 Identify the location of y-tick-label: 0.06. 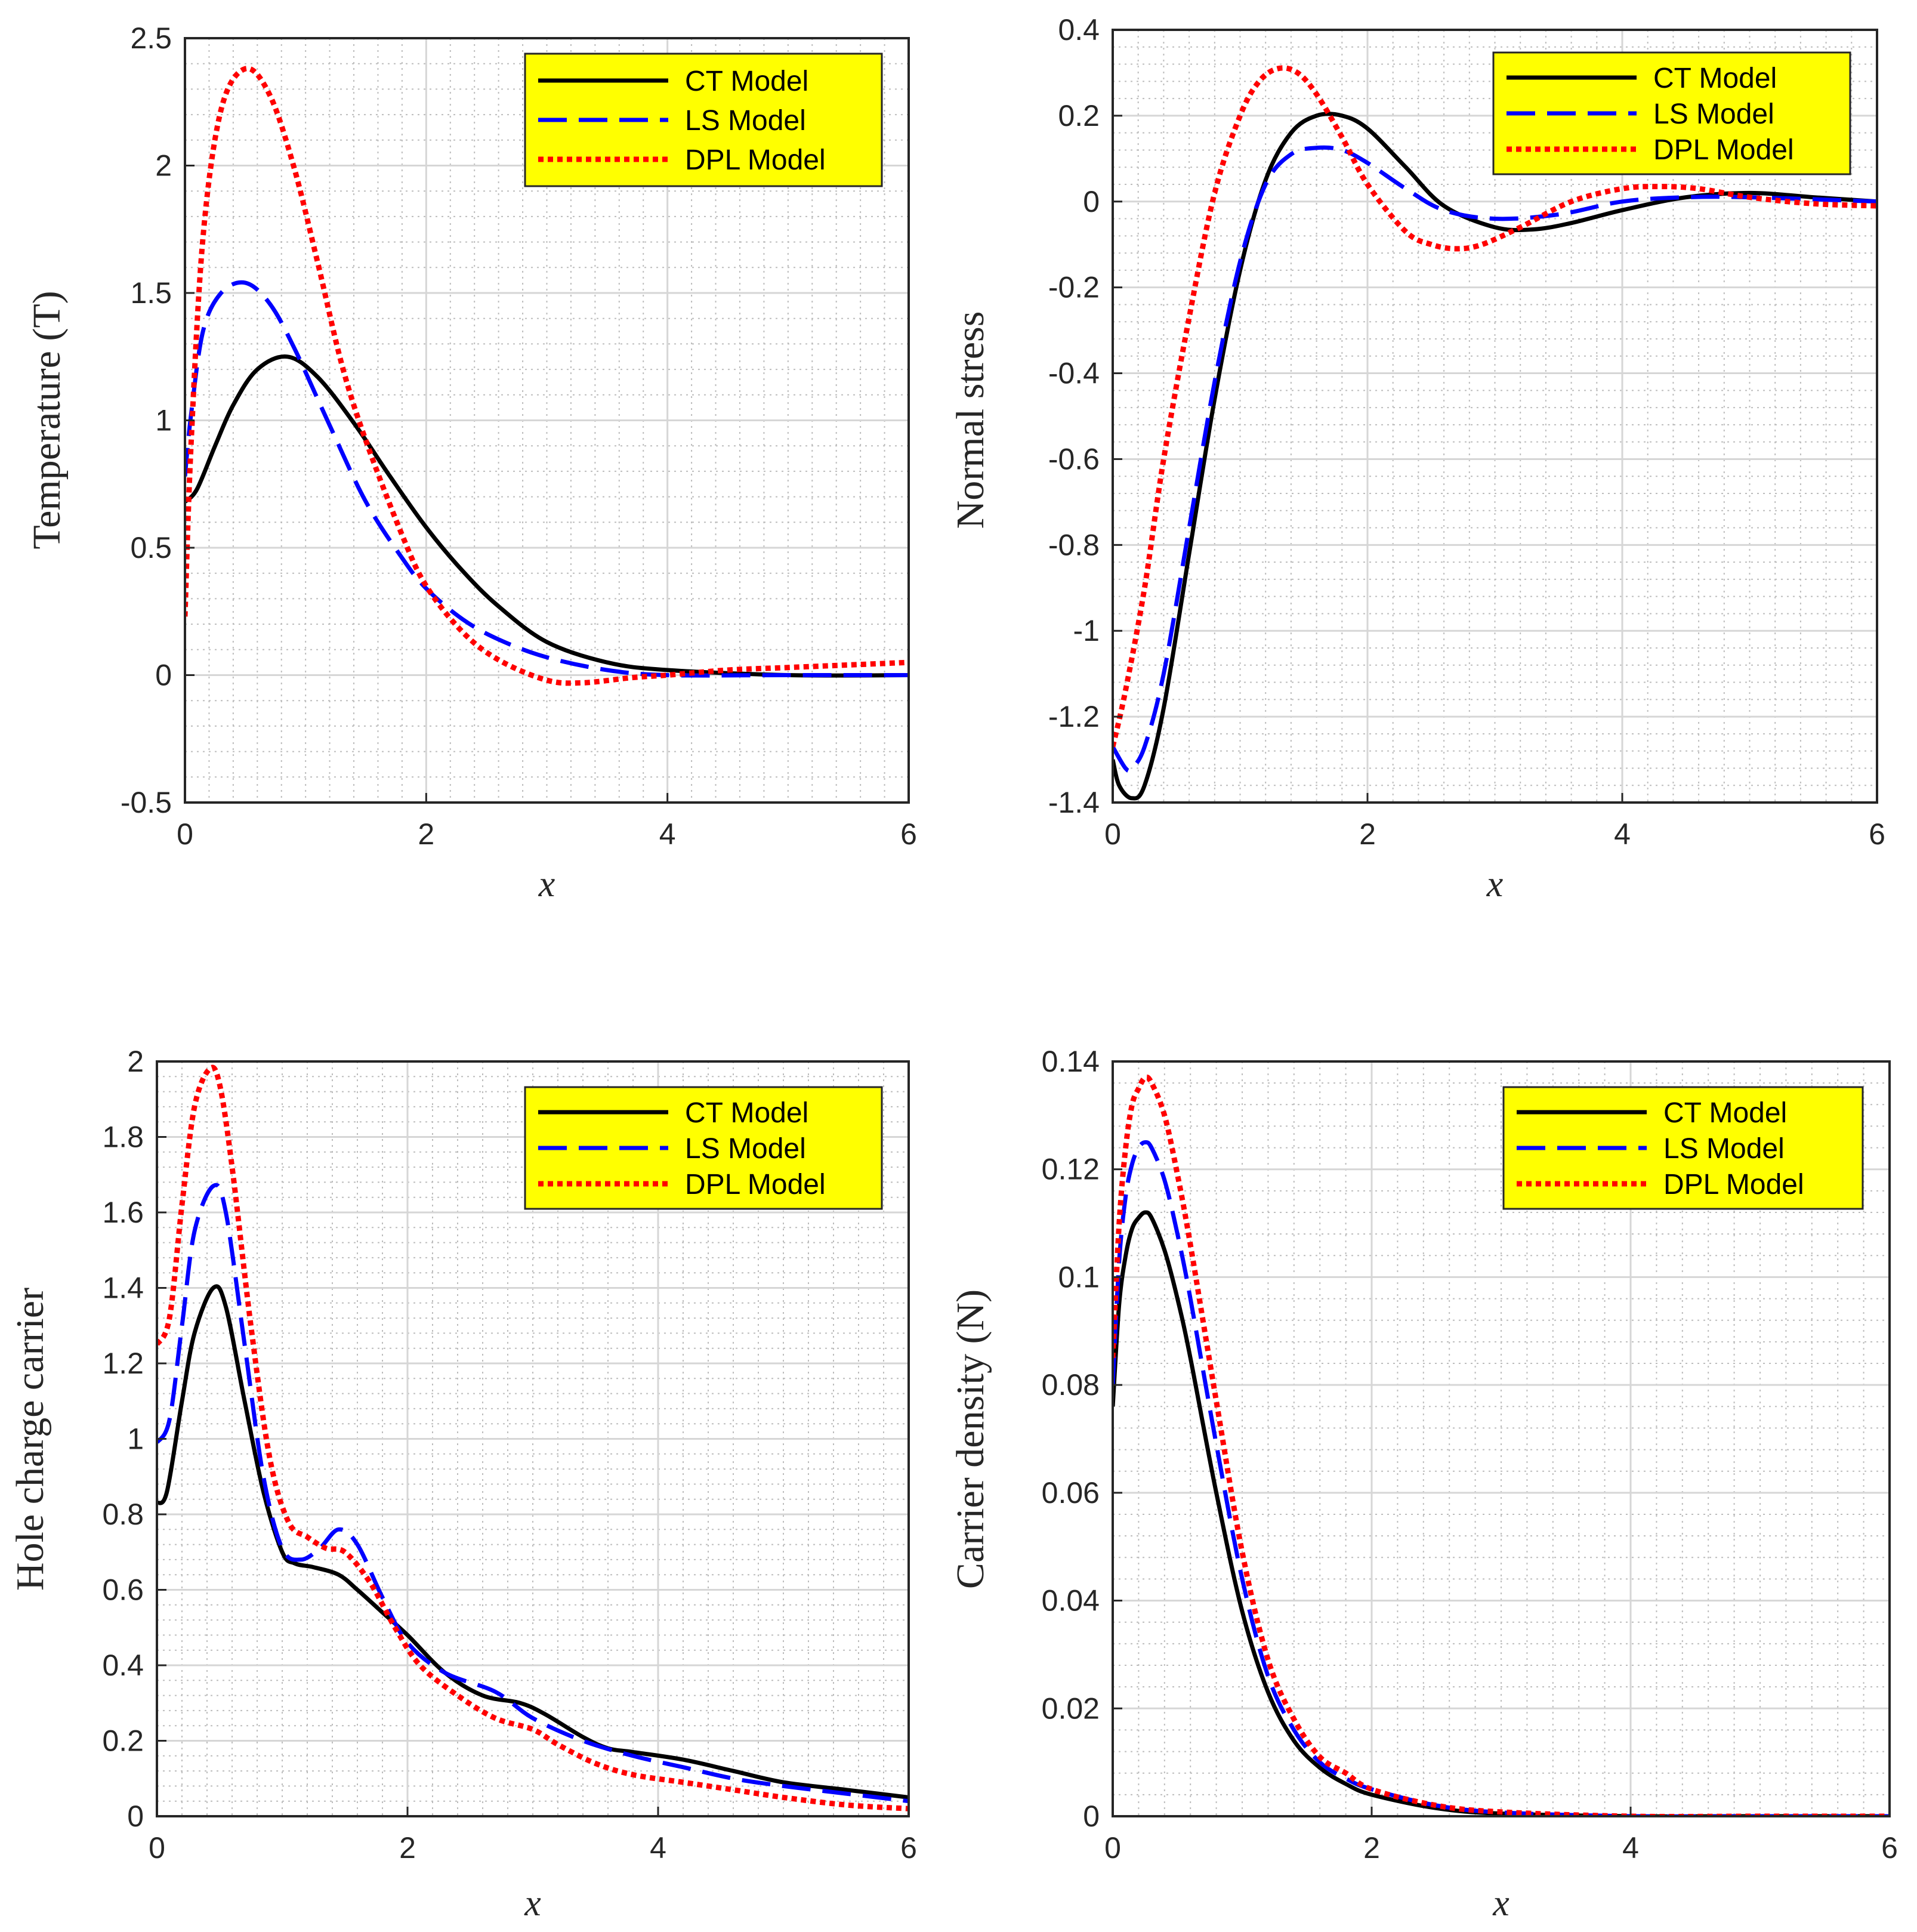
(1071, 1493).